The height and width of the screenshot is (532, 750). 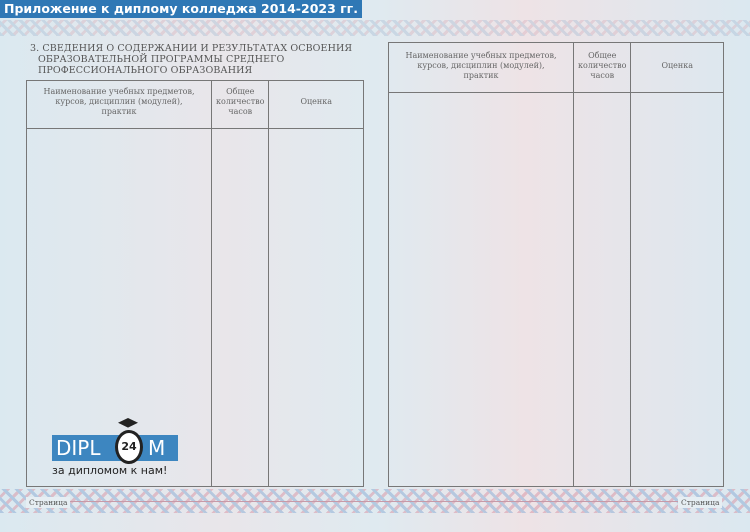 I want to click on page-label-right: Страница, so click(x=700, y=502).